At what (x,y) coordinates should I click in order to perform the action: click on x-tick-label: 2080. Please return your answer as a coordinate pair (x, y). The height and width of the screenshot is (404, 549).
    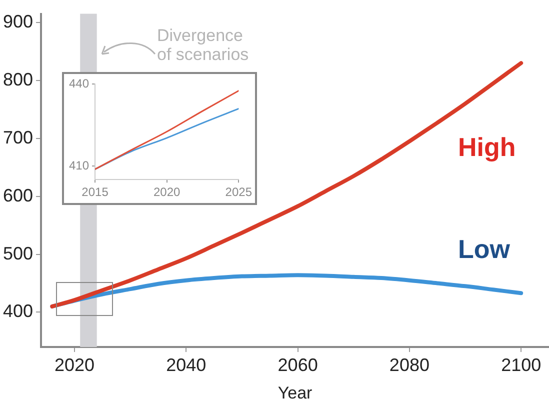
    Looking at the image, I should click on (409, 364).